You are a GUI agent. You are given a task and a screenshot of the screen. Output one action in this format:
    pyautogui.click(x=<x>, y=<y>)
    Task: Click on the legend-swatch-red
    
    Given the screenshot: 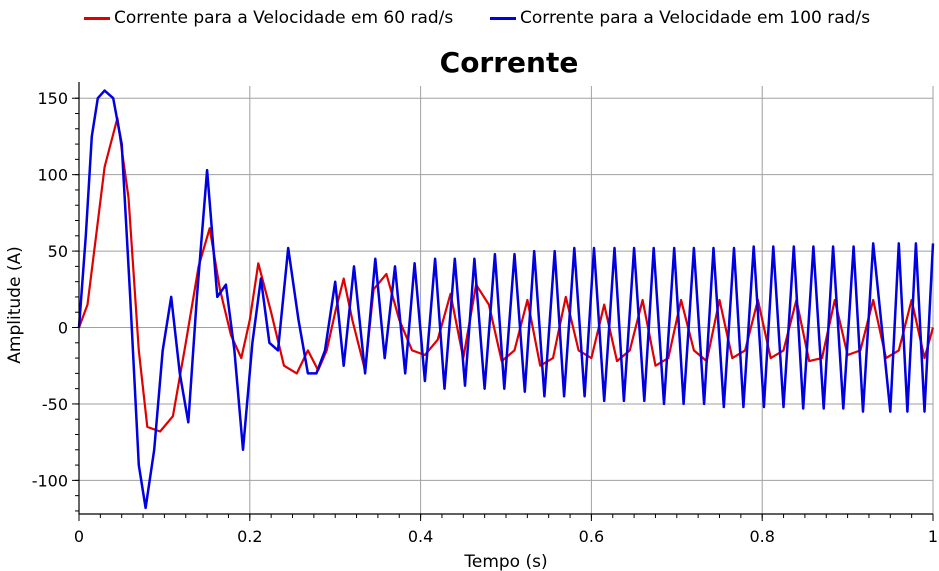 What is the action you would take?
    pyautogui.click(x=97, y=18)
    